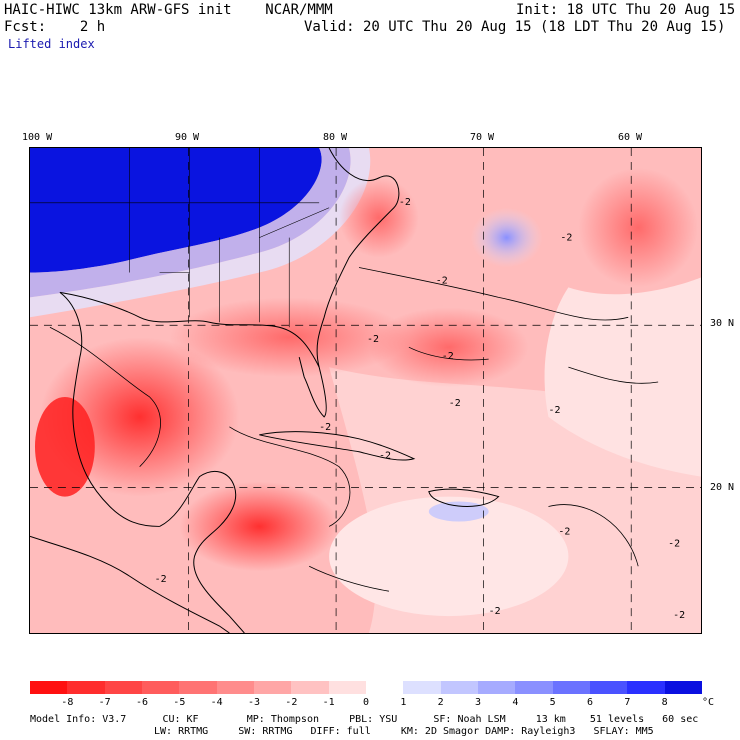 Image resolution: width=740 pixels, height=740 pixels. What do you see at coordinates (722, 487) in the screenshot?
I see `lat-label-20n: 20 N` at bounding box center [722, 487].